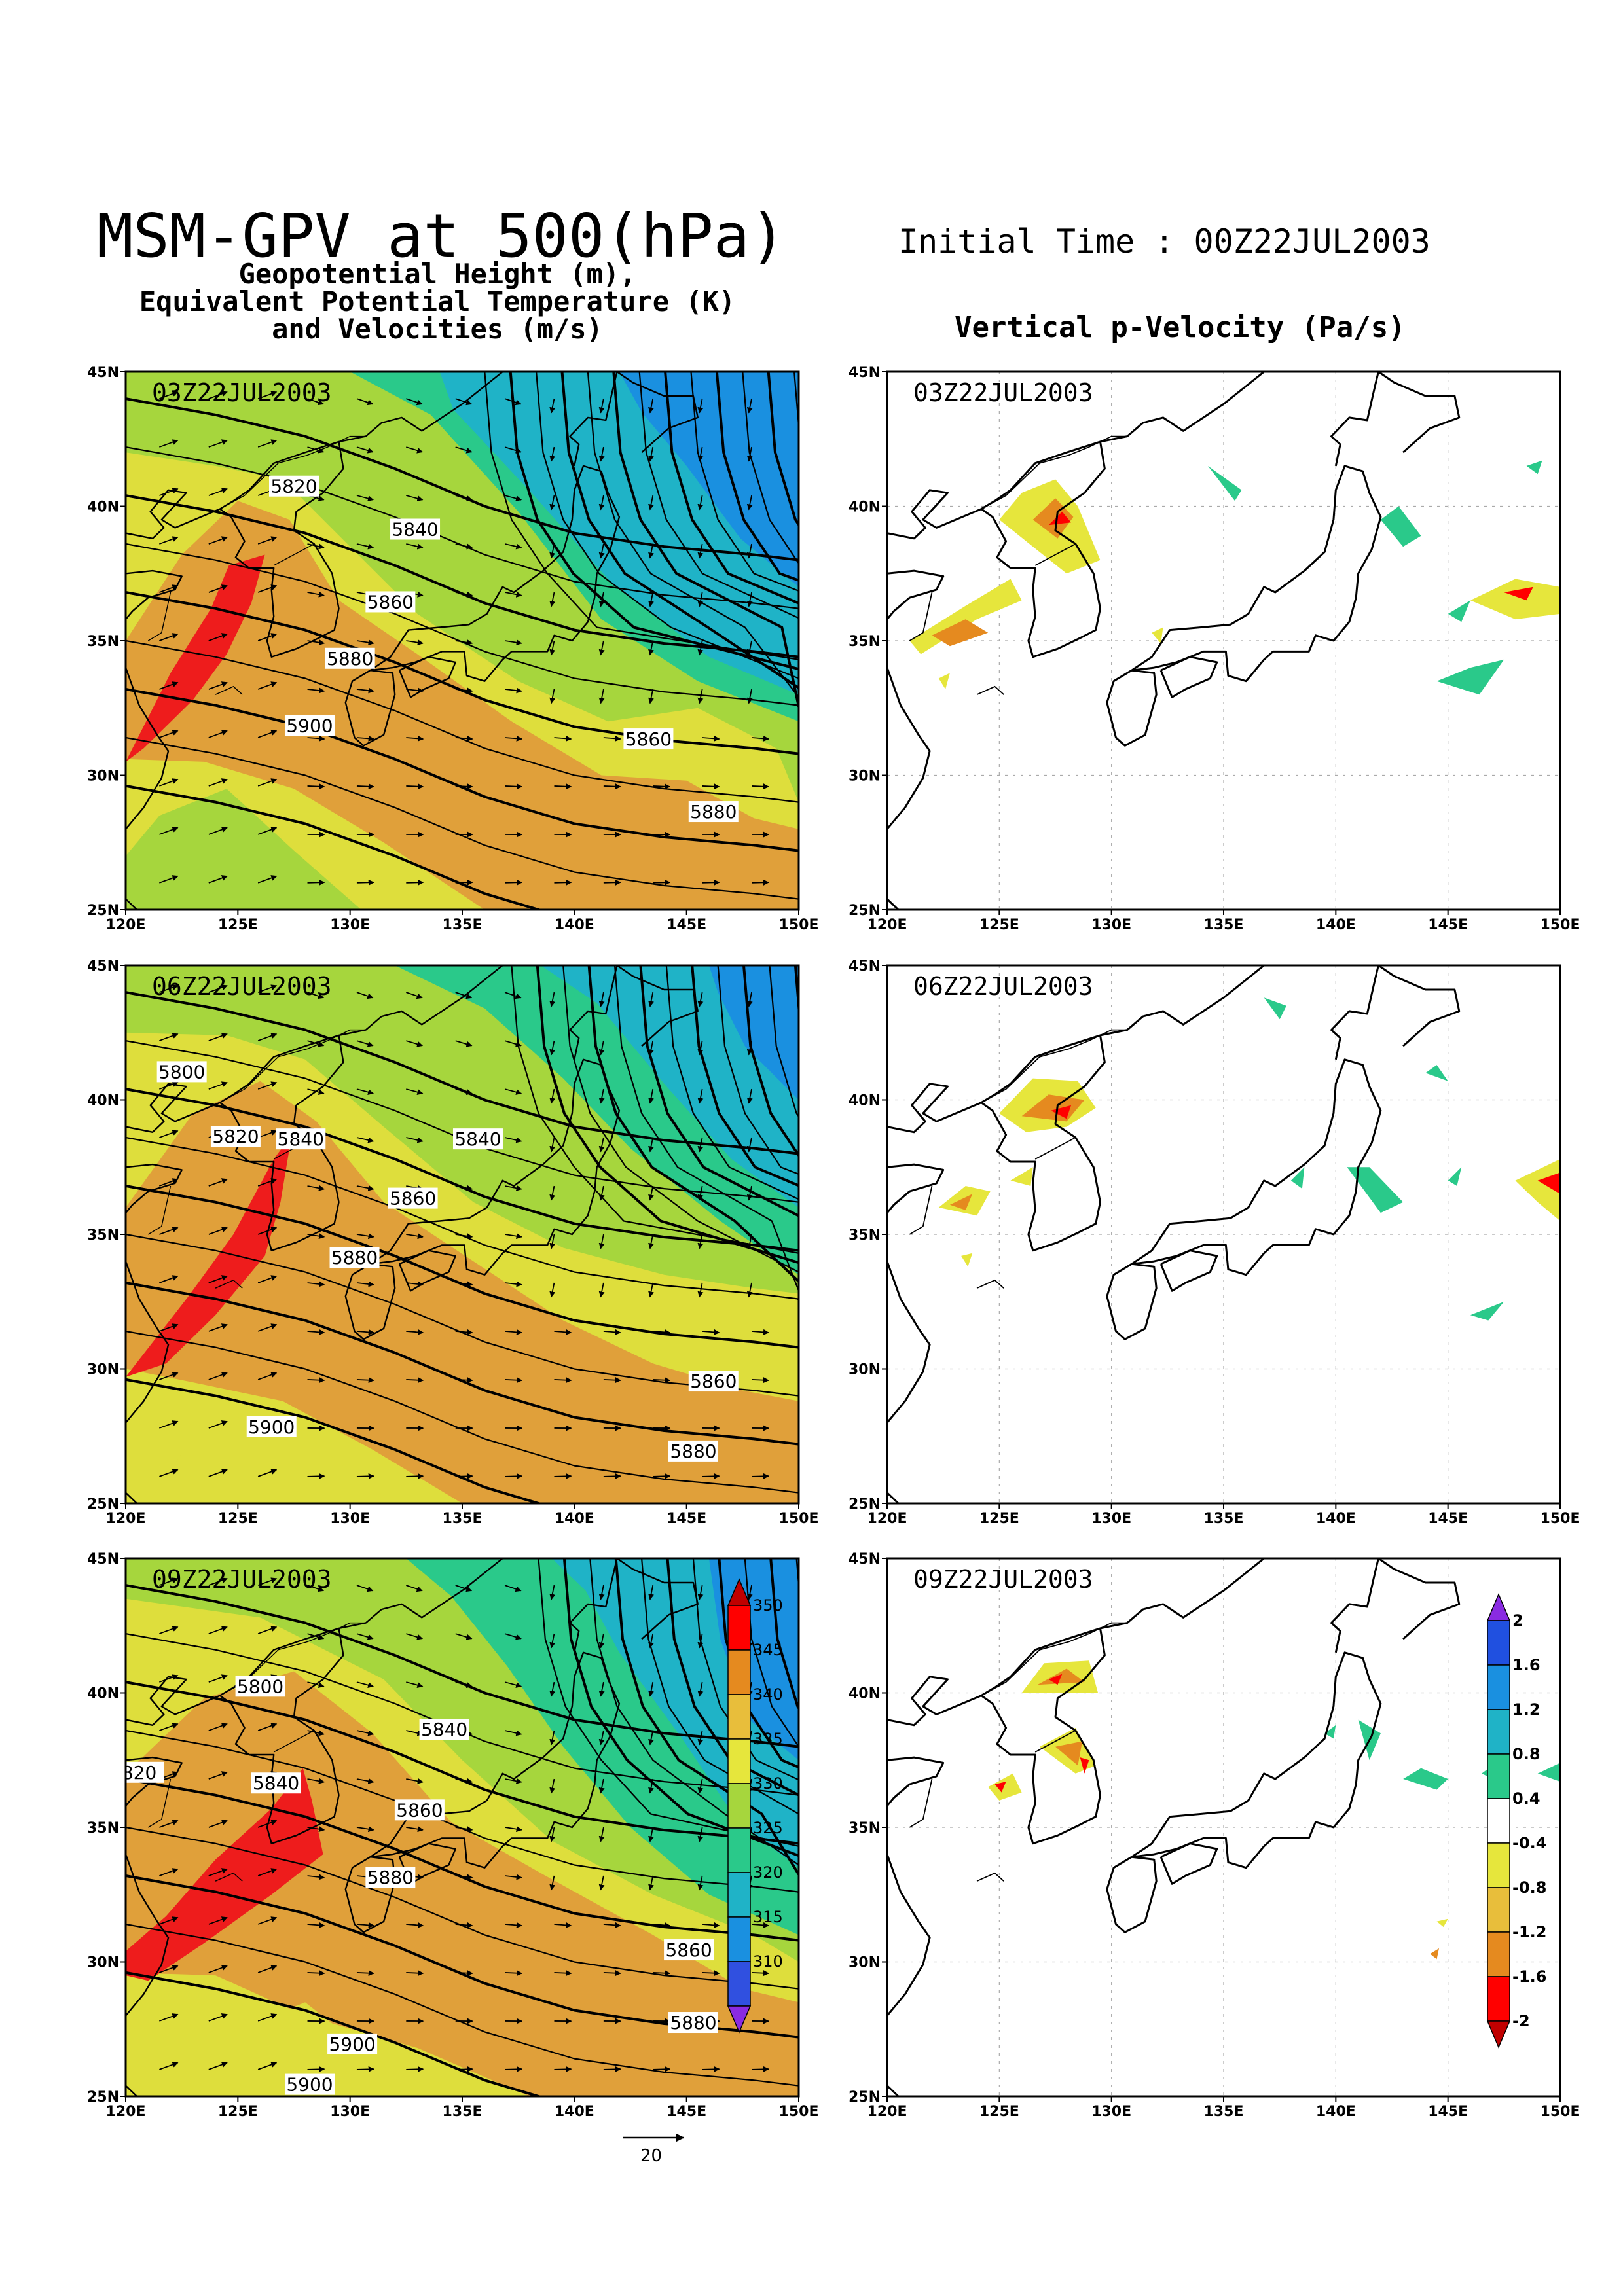 The image size is (1623, 2296). Describe the element at coordinates (1526, 1798) in the screenshot. I see `omega-colorbar-label: 0.4` at that location.